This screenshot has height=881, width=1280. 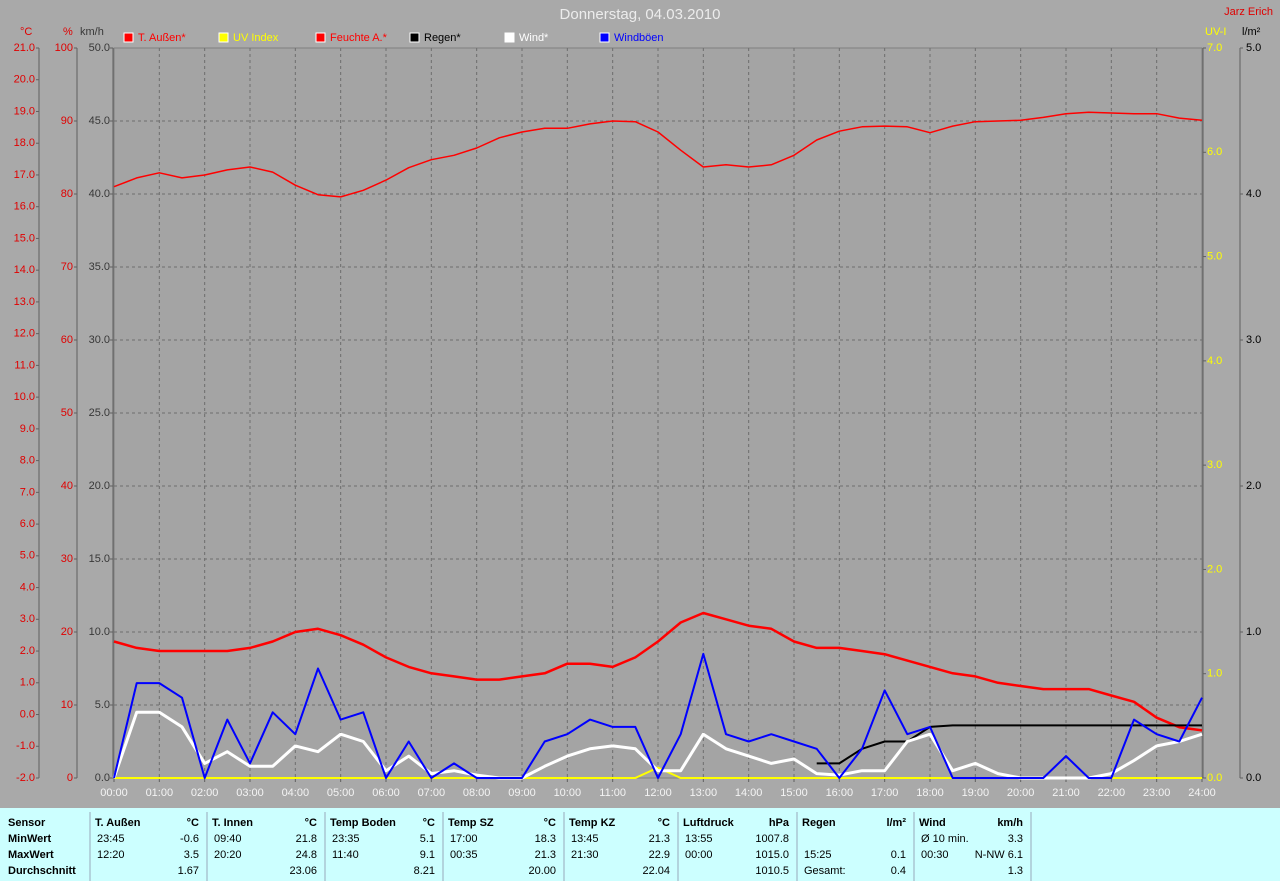 What do you see at coordinates (26, 32) in the screenshot?
I see `axis-unit: °C` at bounding box center [26, 32].